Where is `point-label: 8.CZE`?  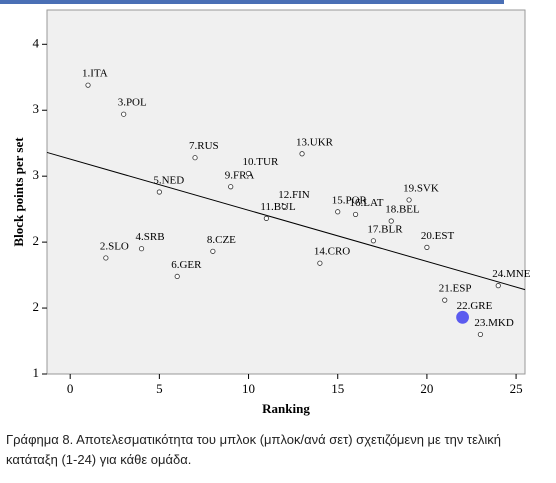
point-label: 8.CZE is located at coordinates (221, 240).